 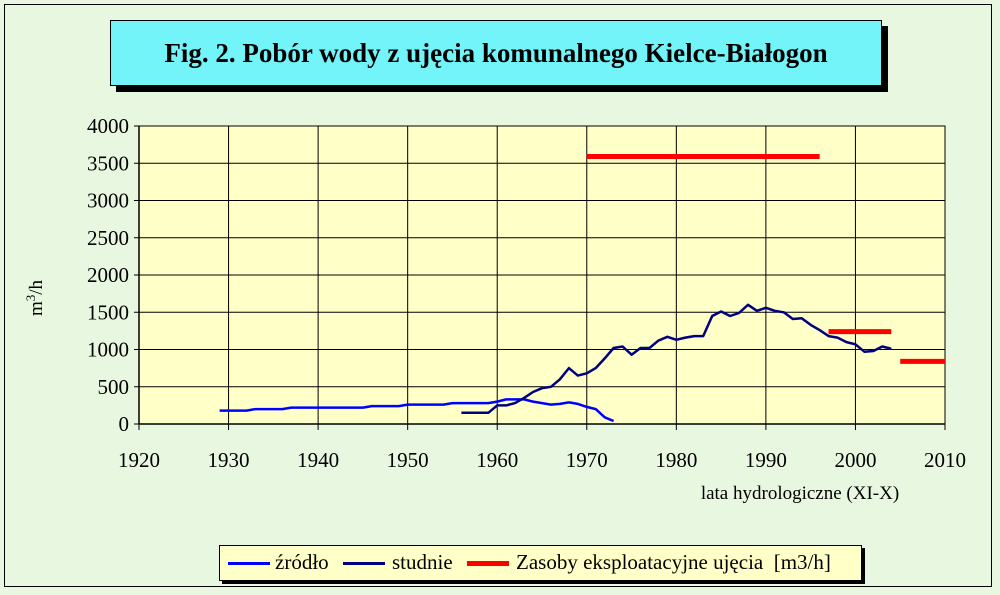 What do you see at coordinates (229, 460) in the screenshot?
I see `x-tick-label: 1930` at bounding box center [229, 460].